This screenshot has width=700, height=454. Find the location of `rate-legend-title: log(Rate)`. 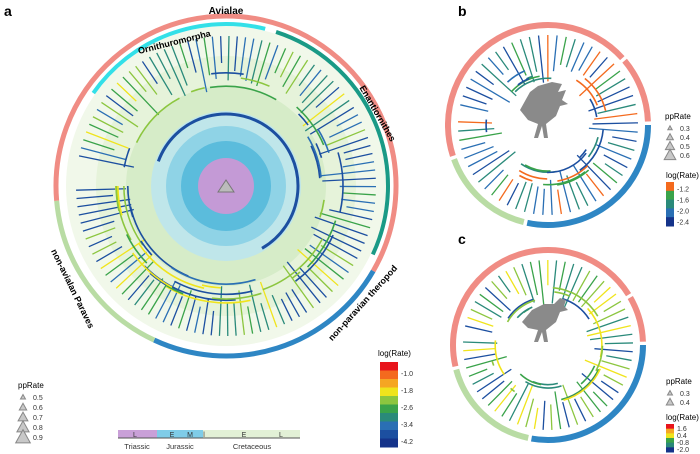

rate-legend-title: log(Rate) is located at coordinates (682, 417).